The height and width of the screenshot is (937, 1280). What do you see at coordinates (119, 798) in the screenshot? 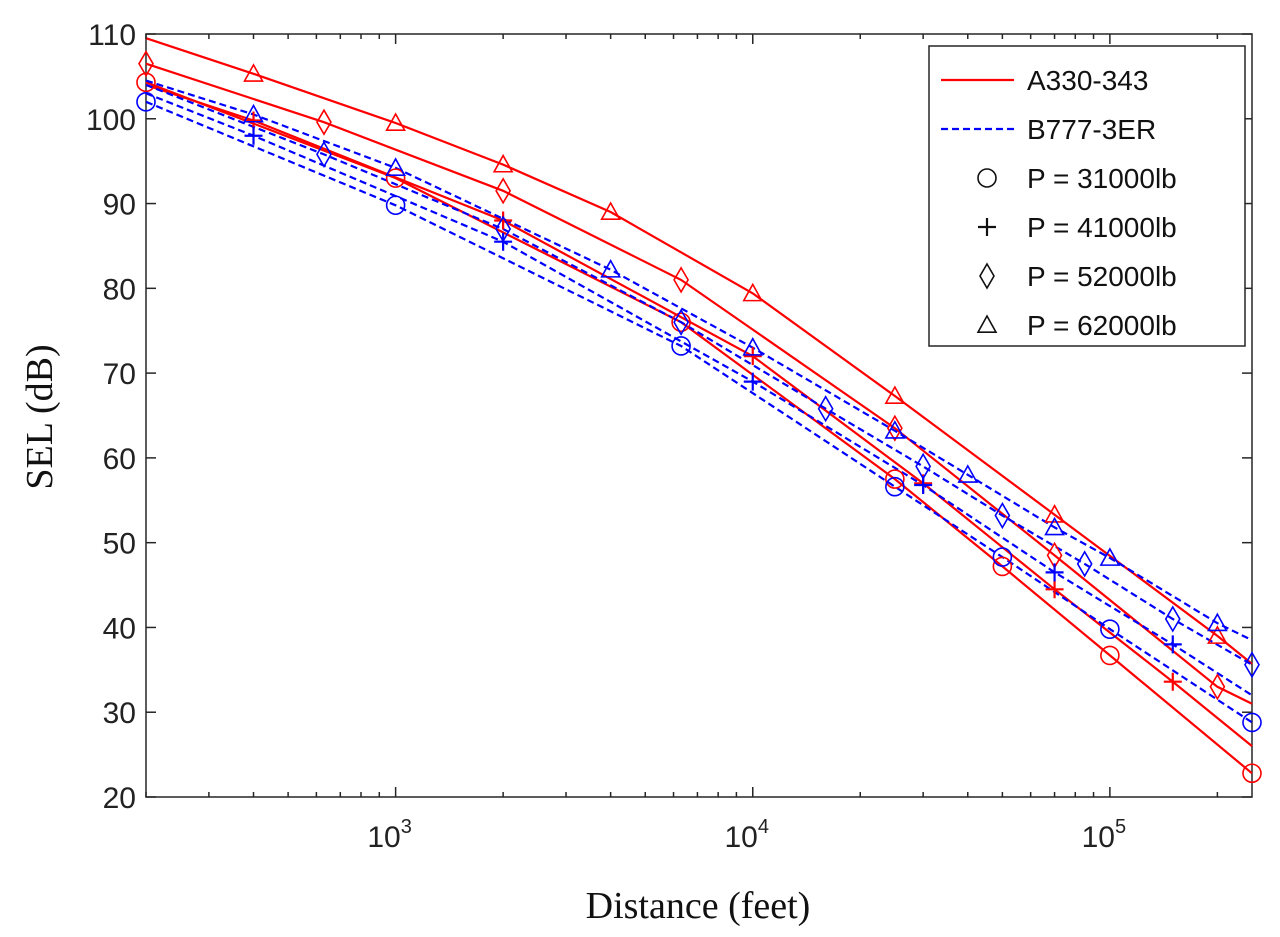
I see `y-tick-label: 20` at bounding box center [119, 798].